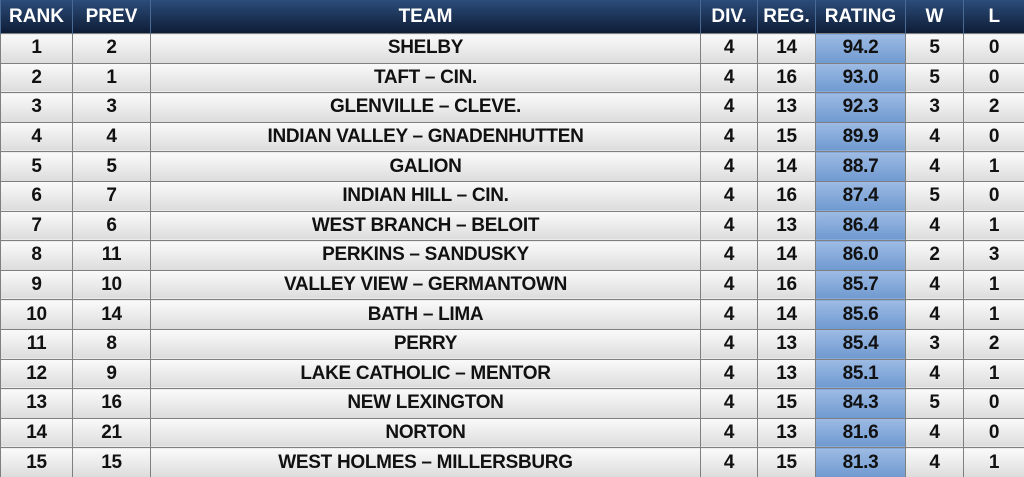  What do you see at coordinates (111, 17) in the screenshot?
I see `column-header: PREV` at bounding box center [111, 17].